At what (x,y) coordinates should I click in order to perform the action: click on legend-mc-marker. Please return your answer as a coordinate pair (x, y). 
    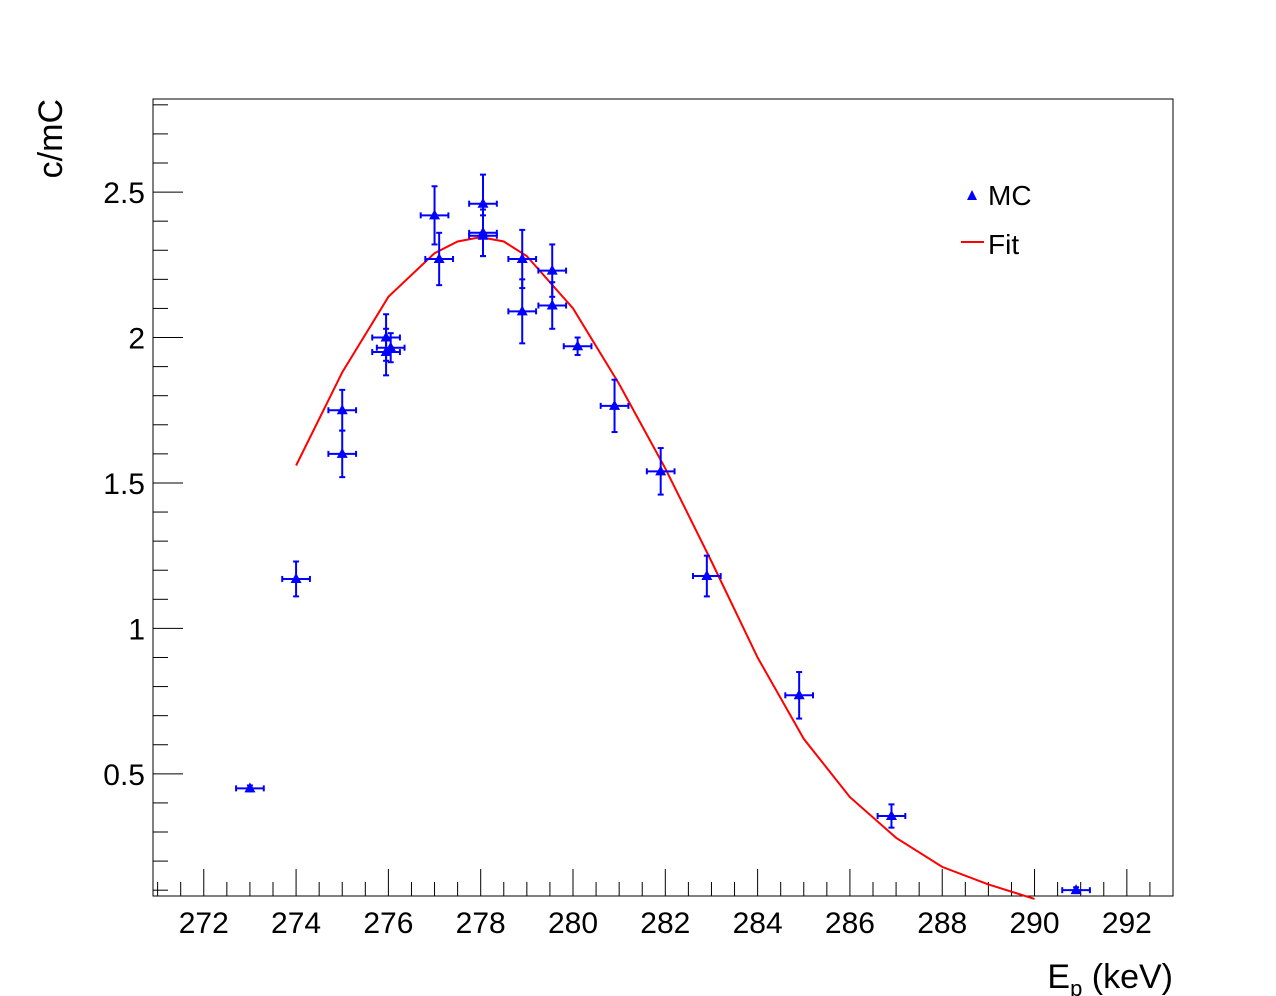
    Looking at the image, I should click on (972, 195).